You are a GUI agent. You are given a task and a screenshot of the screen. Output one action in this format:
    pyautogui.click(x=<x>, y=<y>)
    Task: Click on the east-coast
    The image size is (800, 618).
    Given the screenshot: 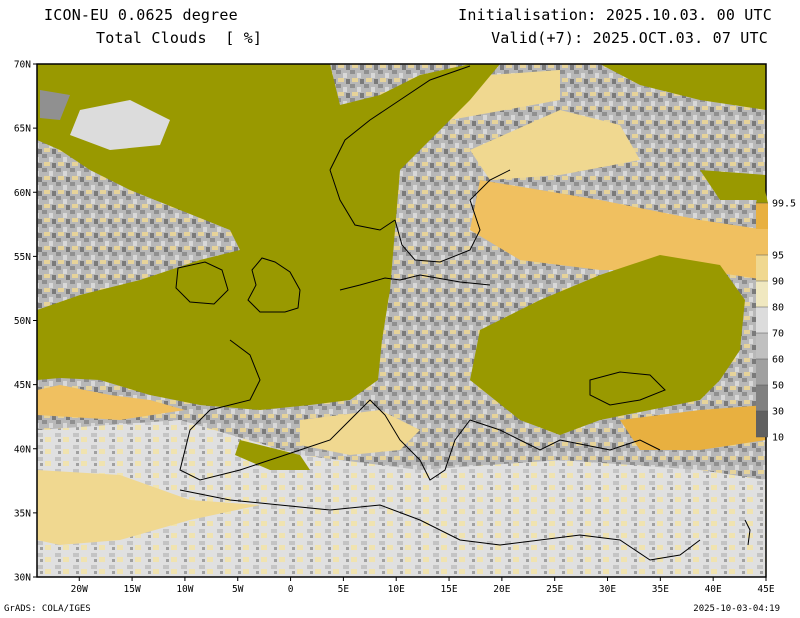 What is the action you would take?
    pyautogui.click(x=747, y=532)
    